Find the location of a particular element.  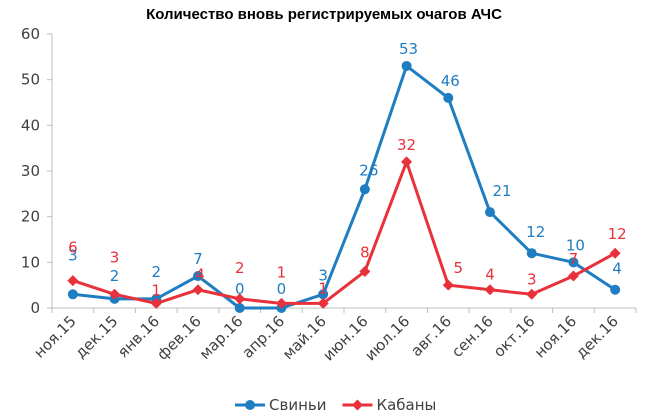

data-label-series-1: 53 is located at coordinates (408, 49).